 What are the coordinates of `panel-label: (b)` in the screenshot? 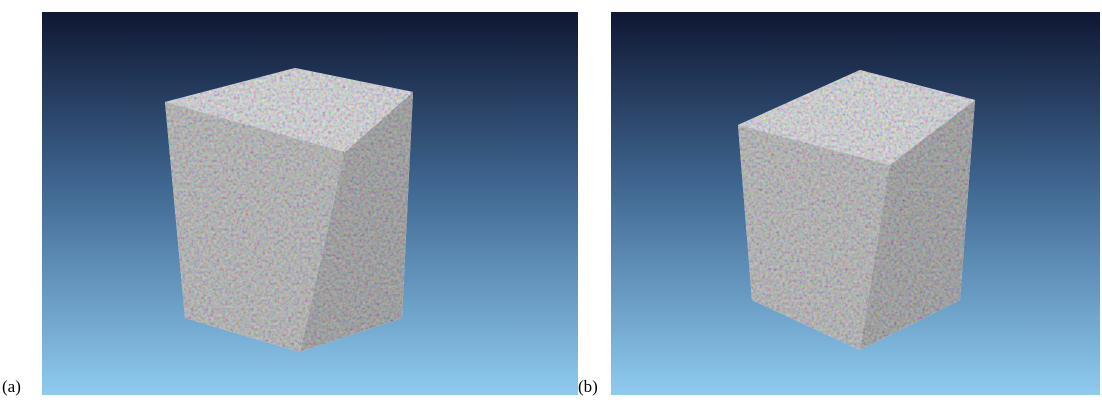 It's located at (588, 386).